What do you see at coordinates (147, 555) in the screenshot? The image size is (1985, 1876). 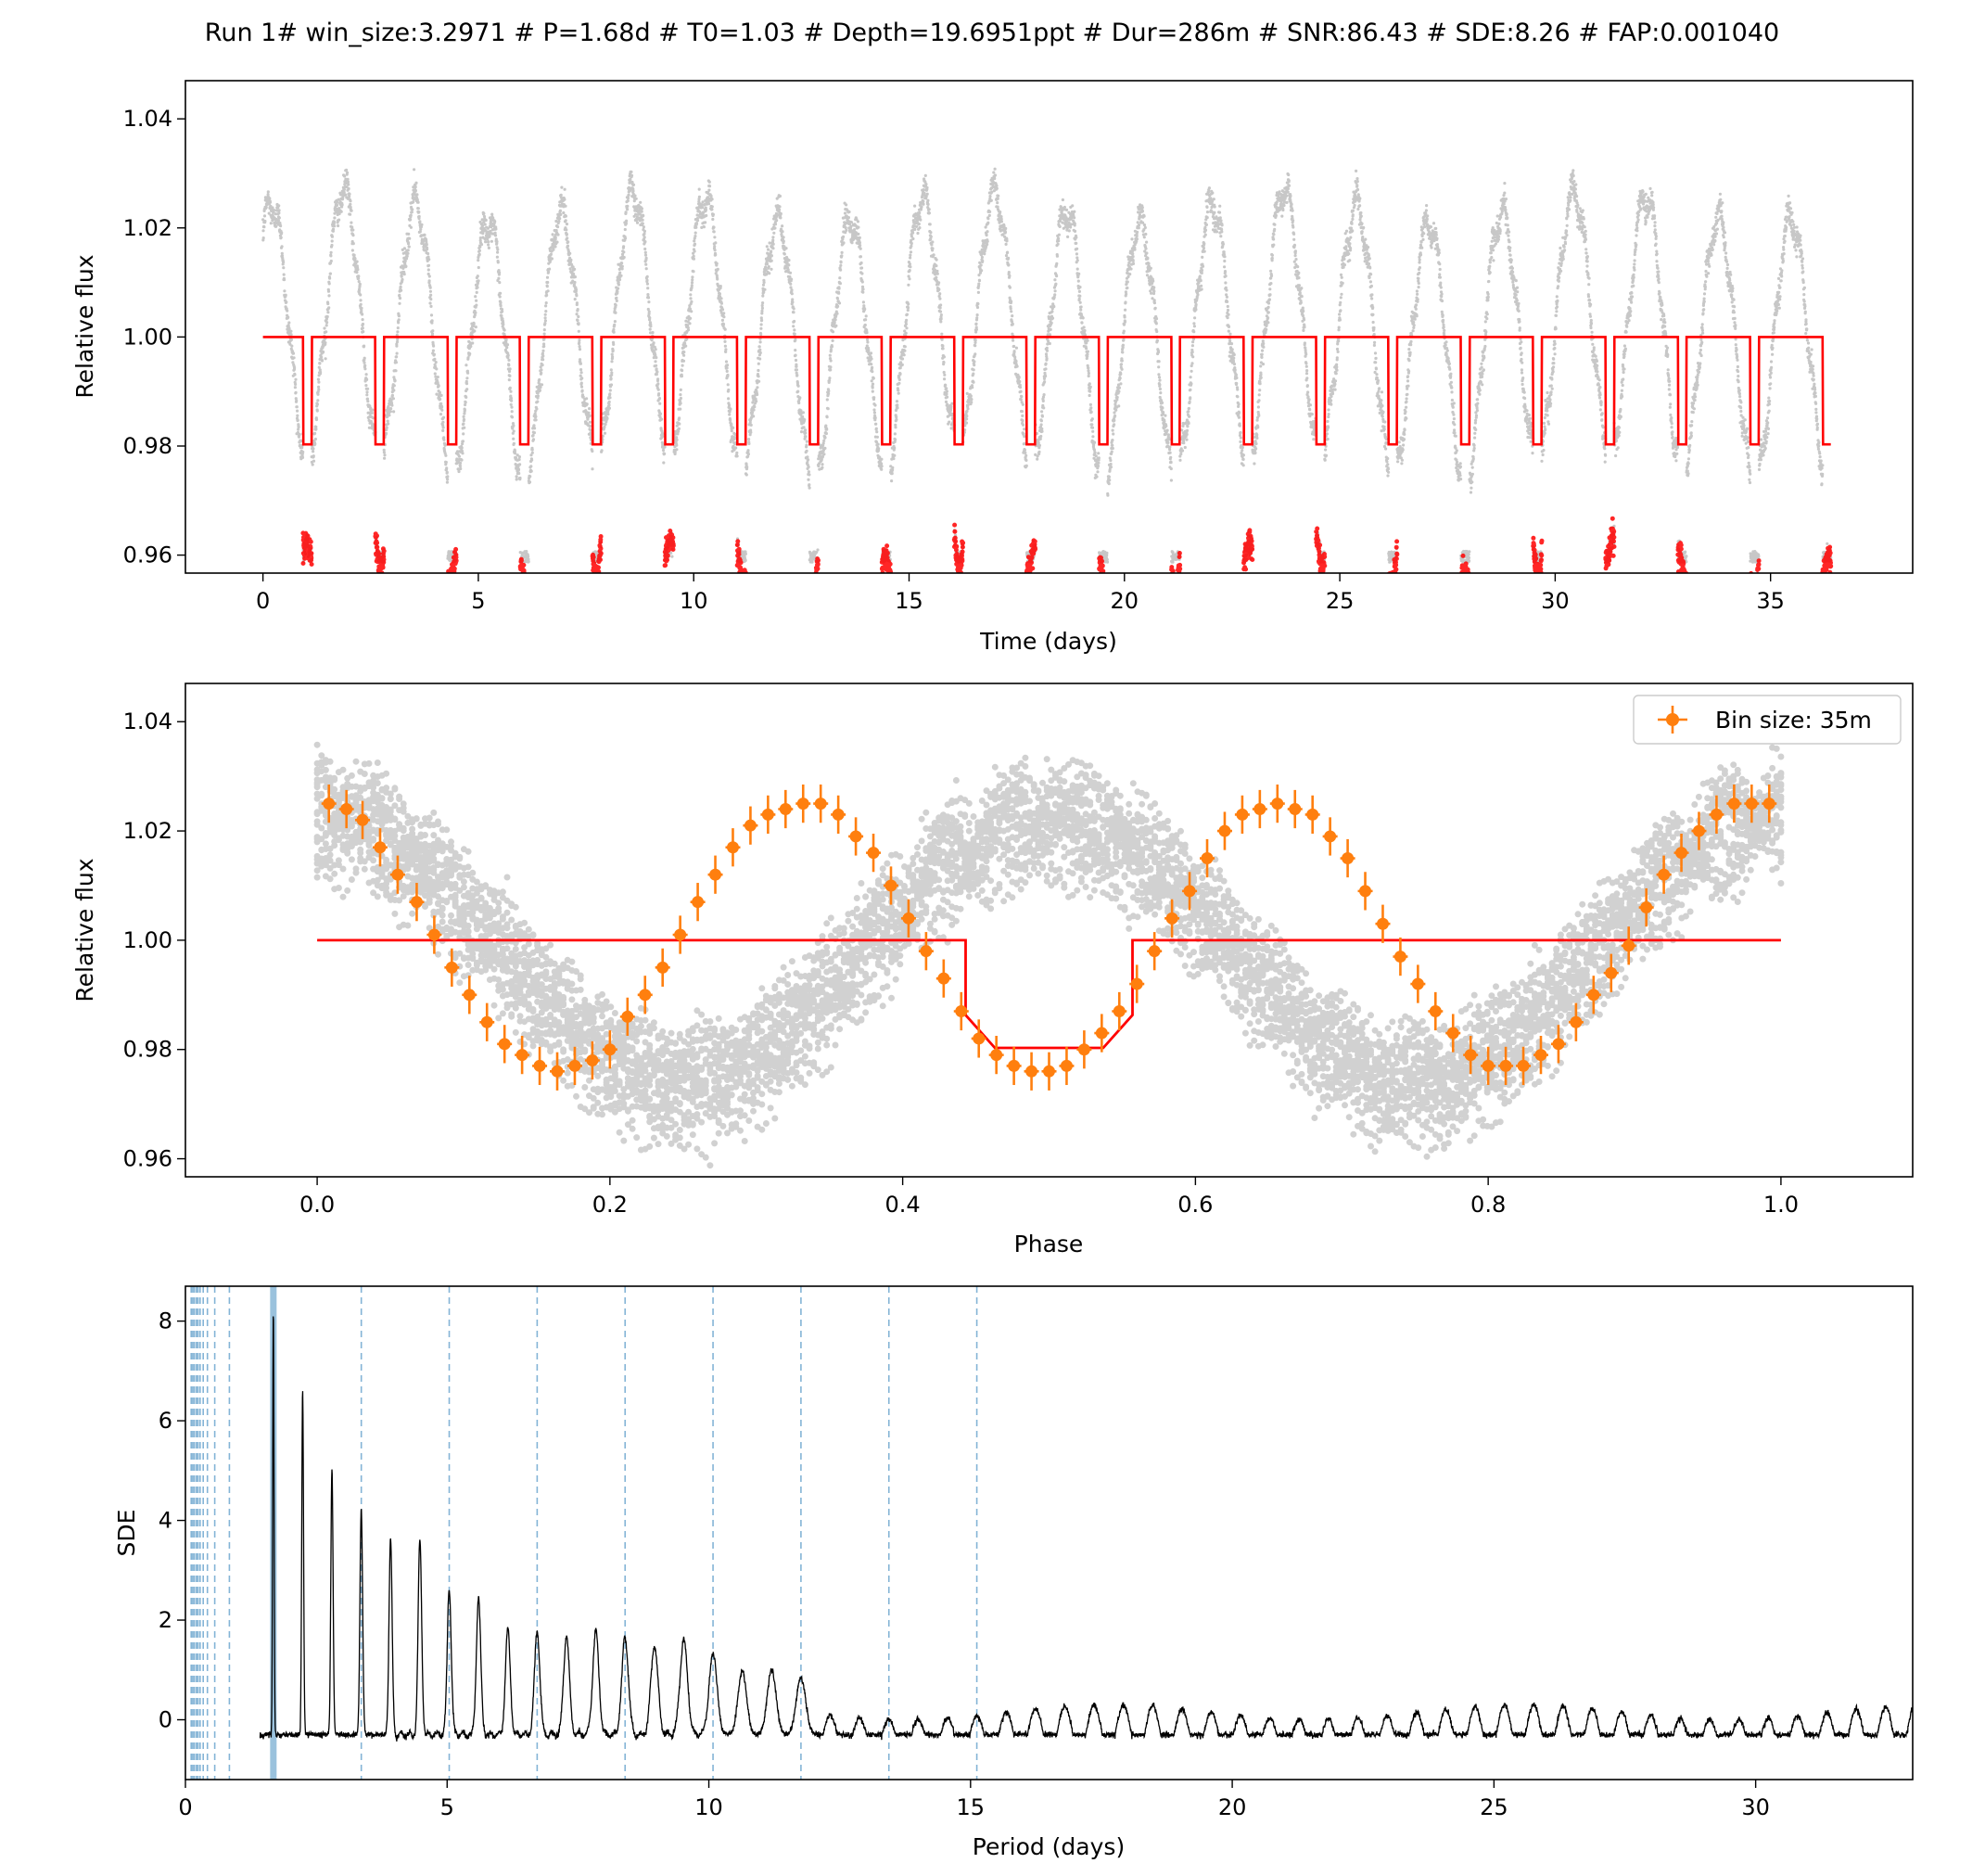 I see `light-curve-ytick-label: 0.96` at bounding box center [147, 555].